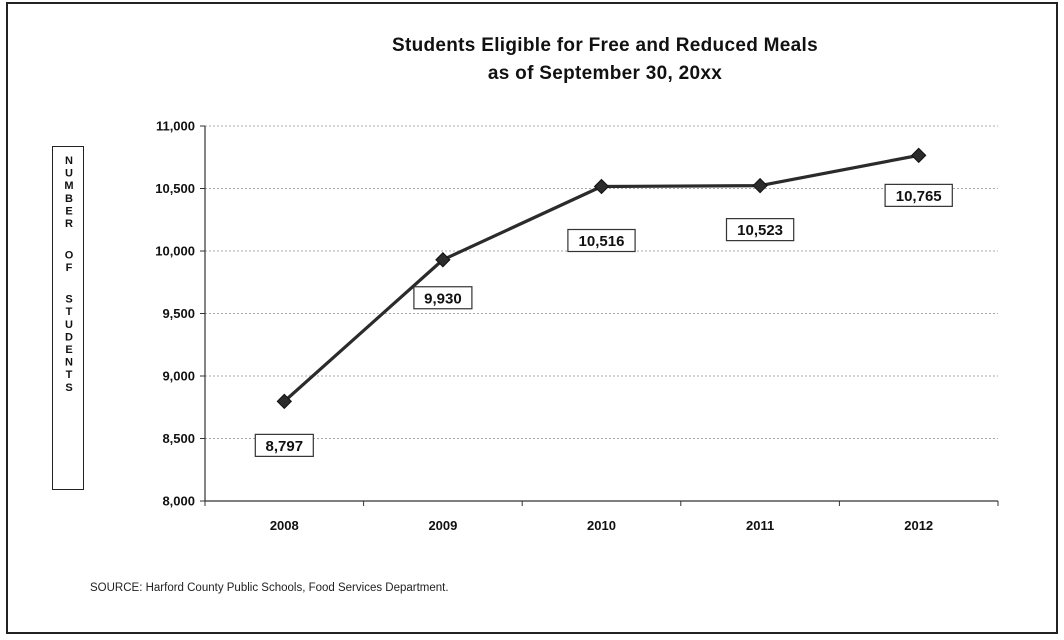 This screenshot has width=1064, height=640. What do you see at coordinates (175, 251) in the screenshot?
I see `y-tick-label: 10,000` at bounding box center [175, 251].